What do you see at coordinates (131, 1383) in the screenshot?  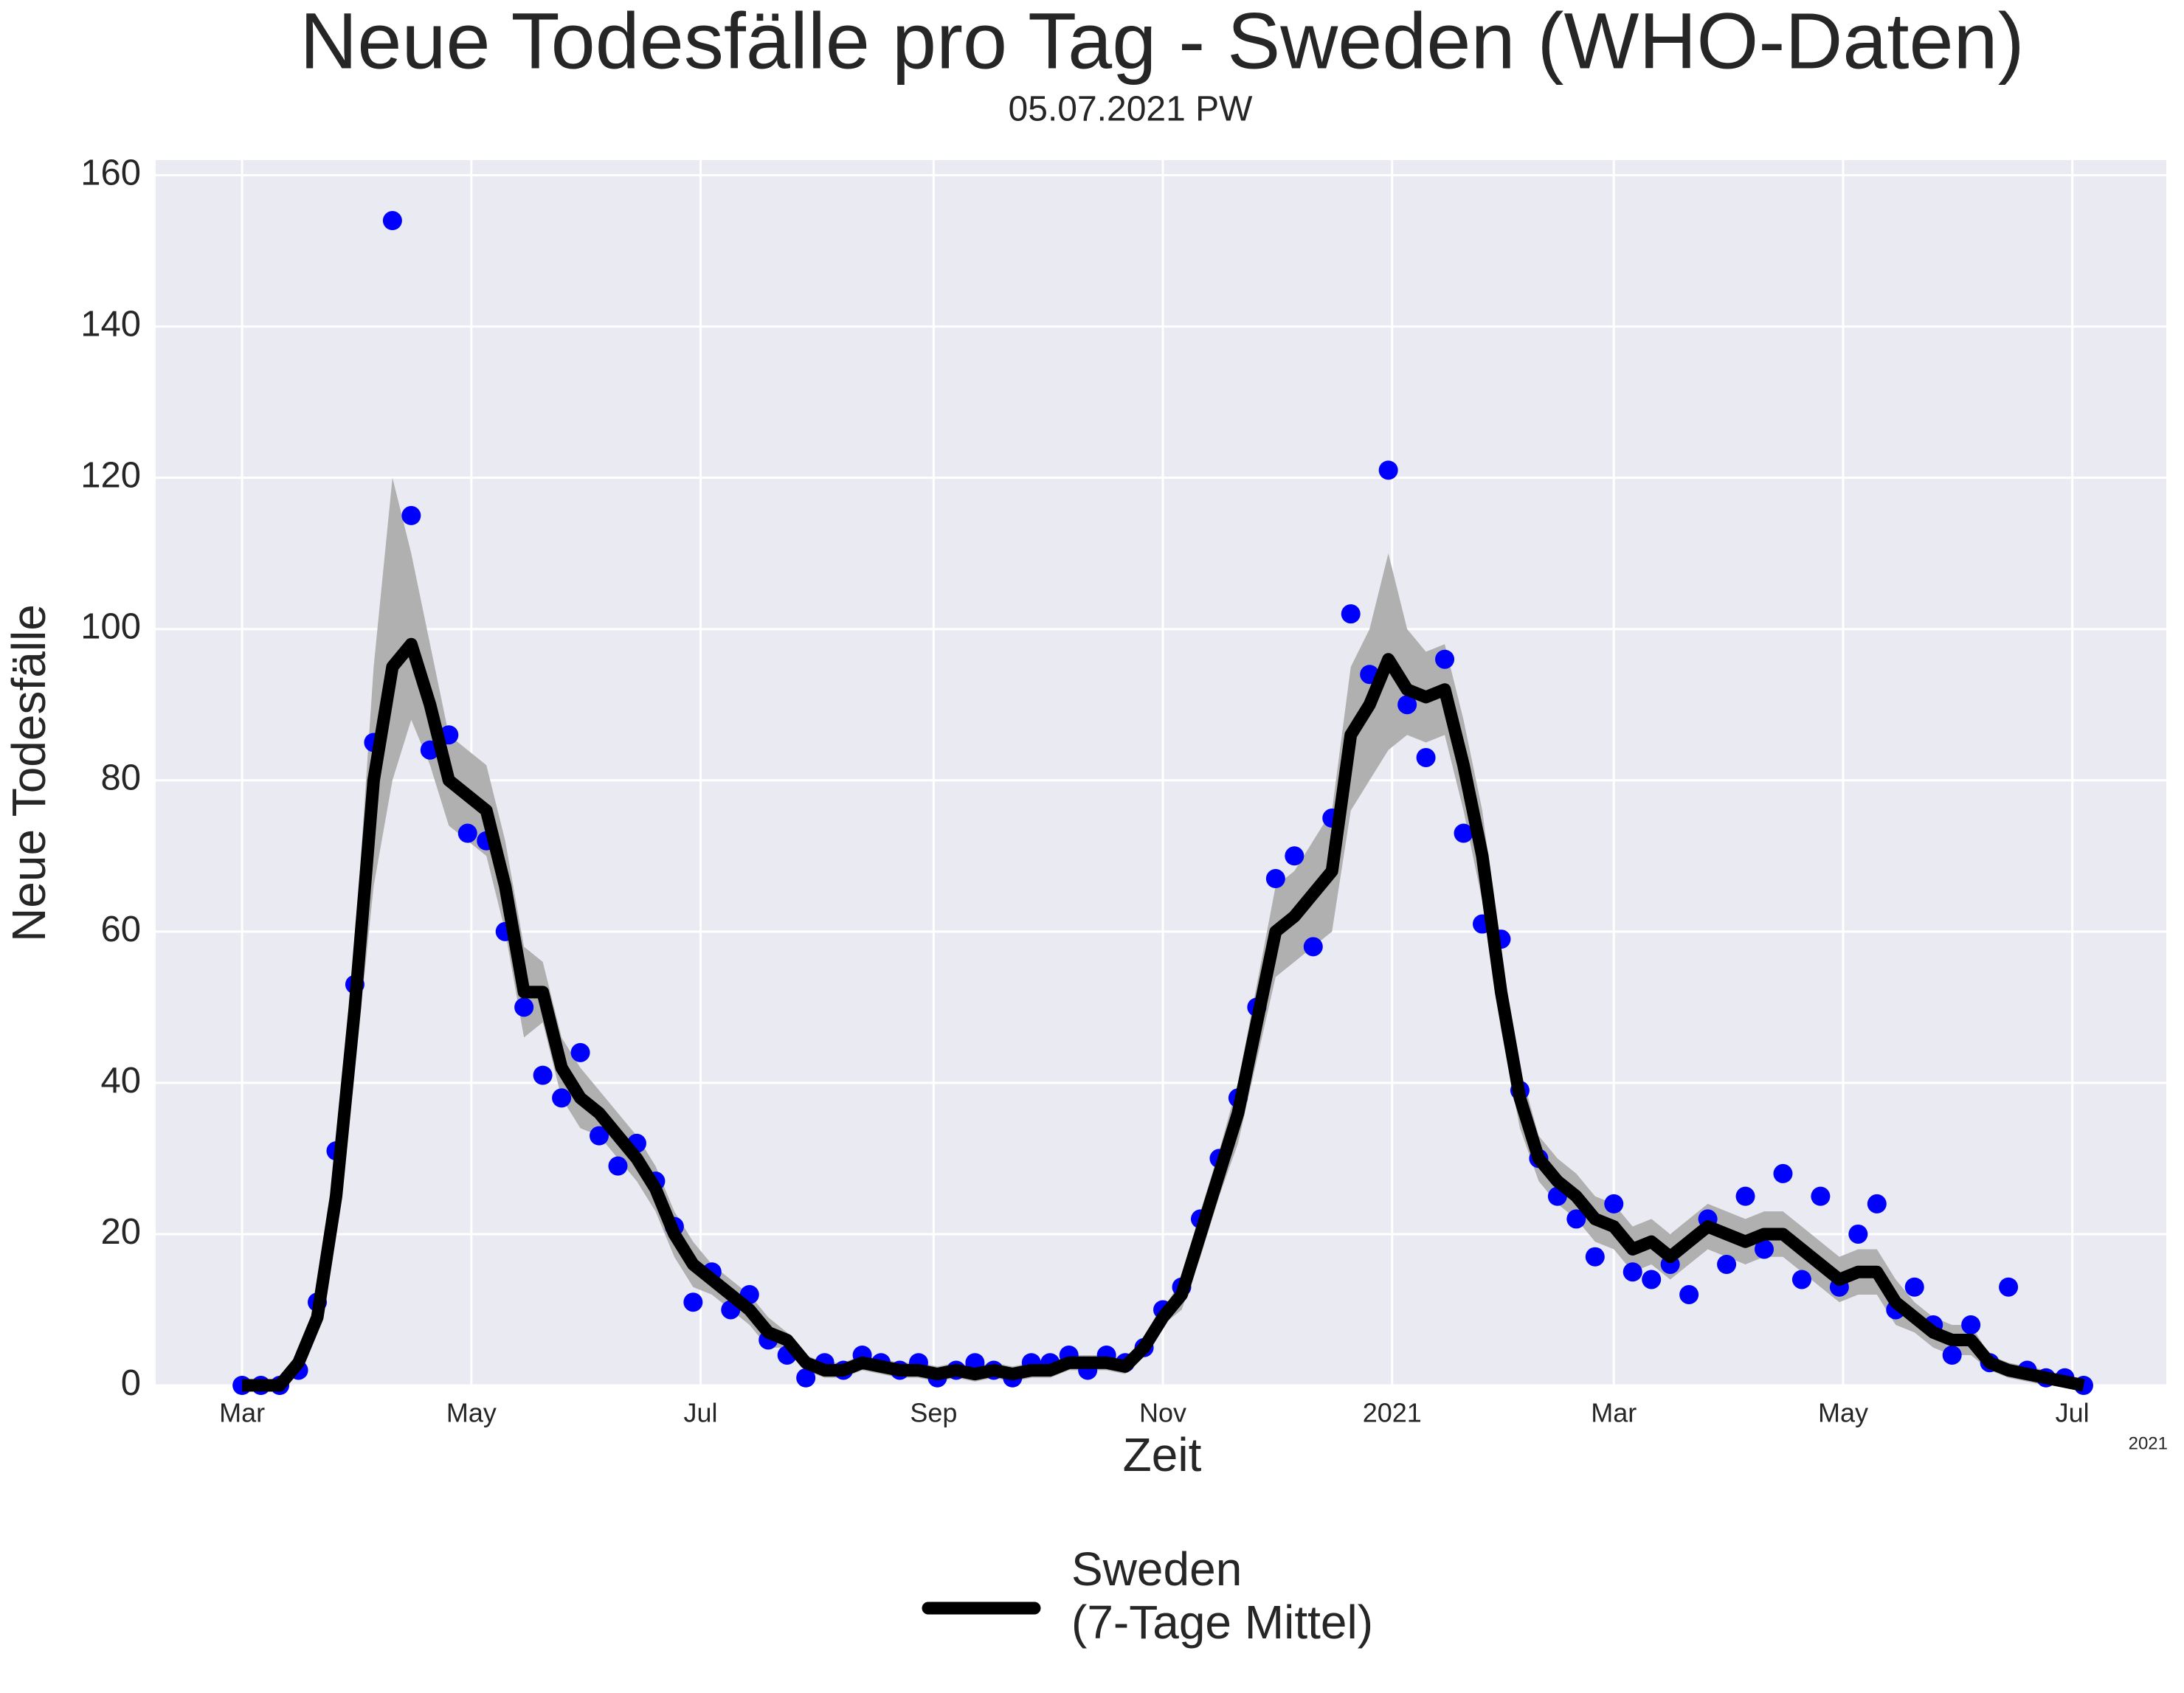 I see `y-tick-label: 0` at bounding box center [131, 1383].